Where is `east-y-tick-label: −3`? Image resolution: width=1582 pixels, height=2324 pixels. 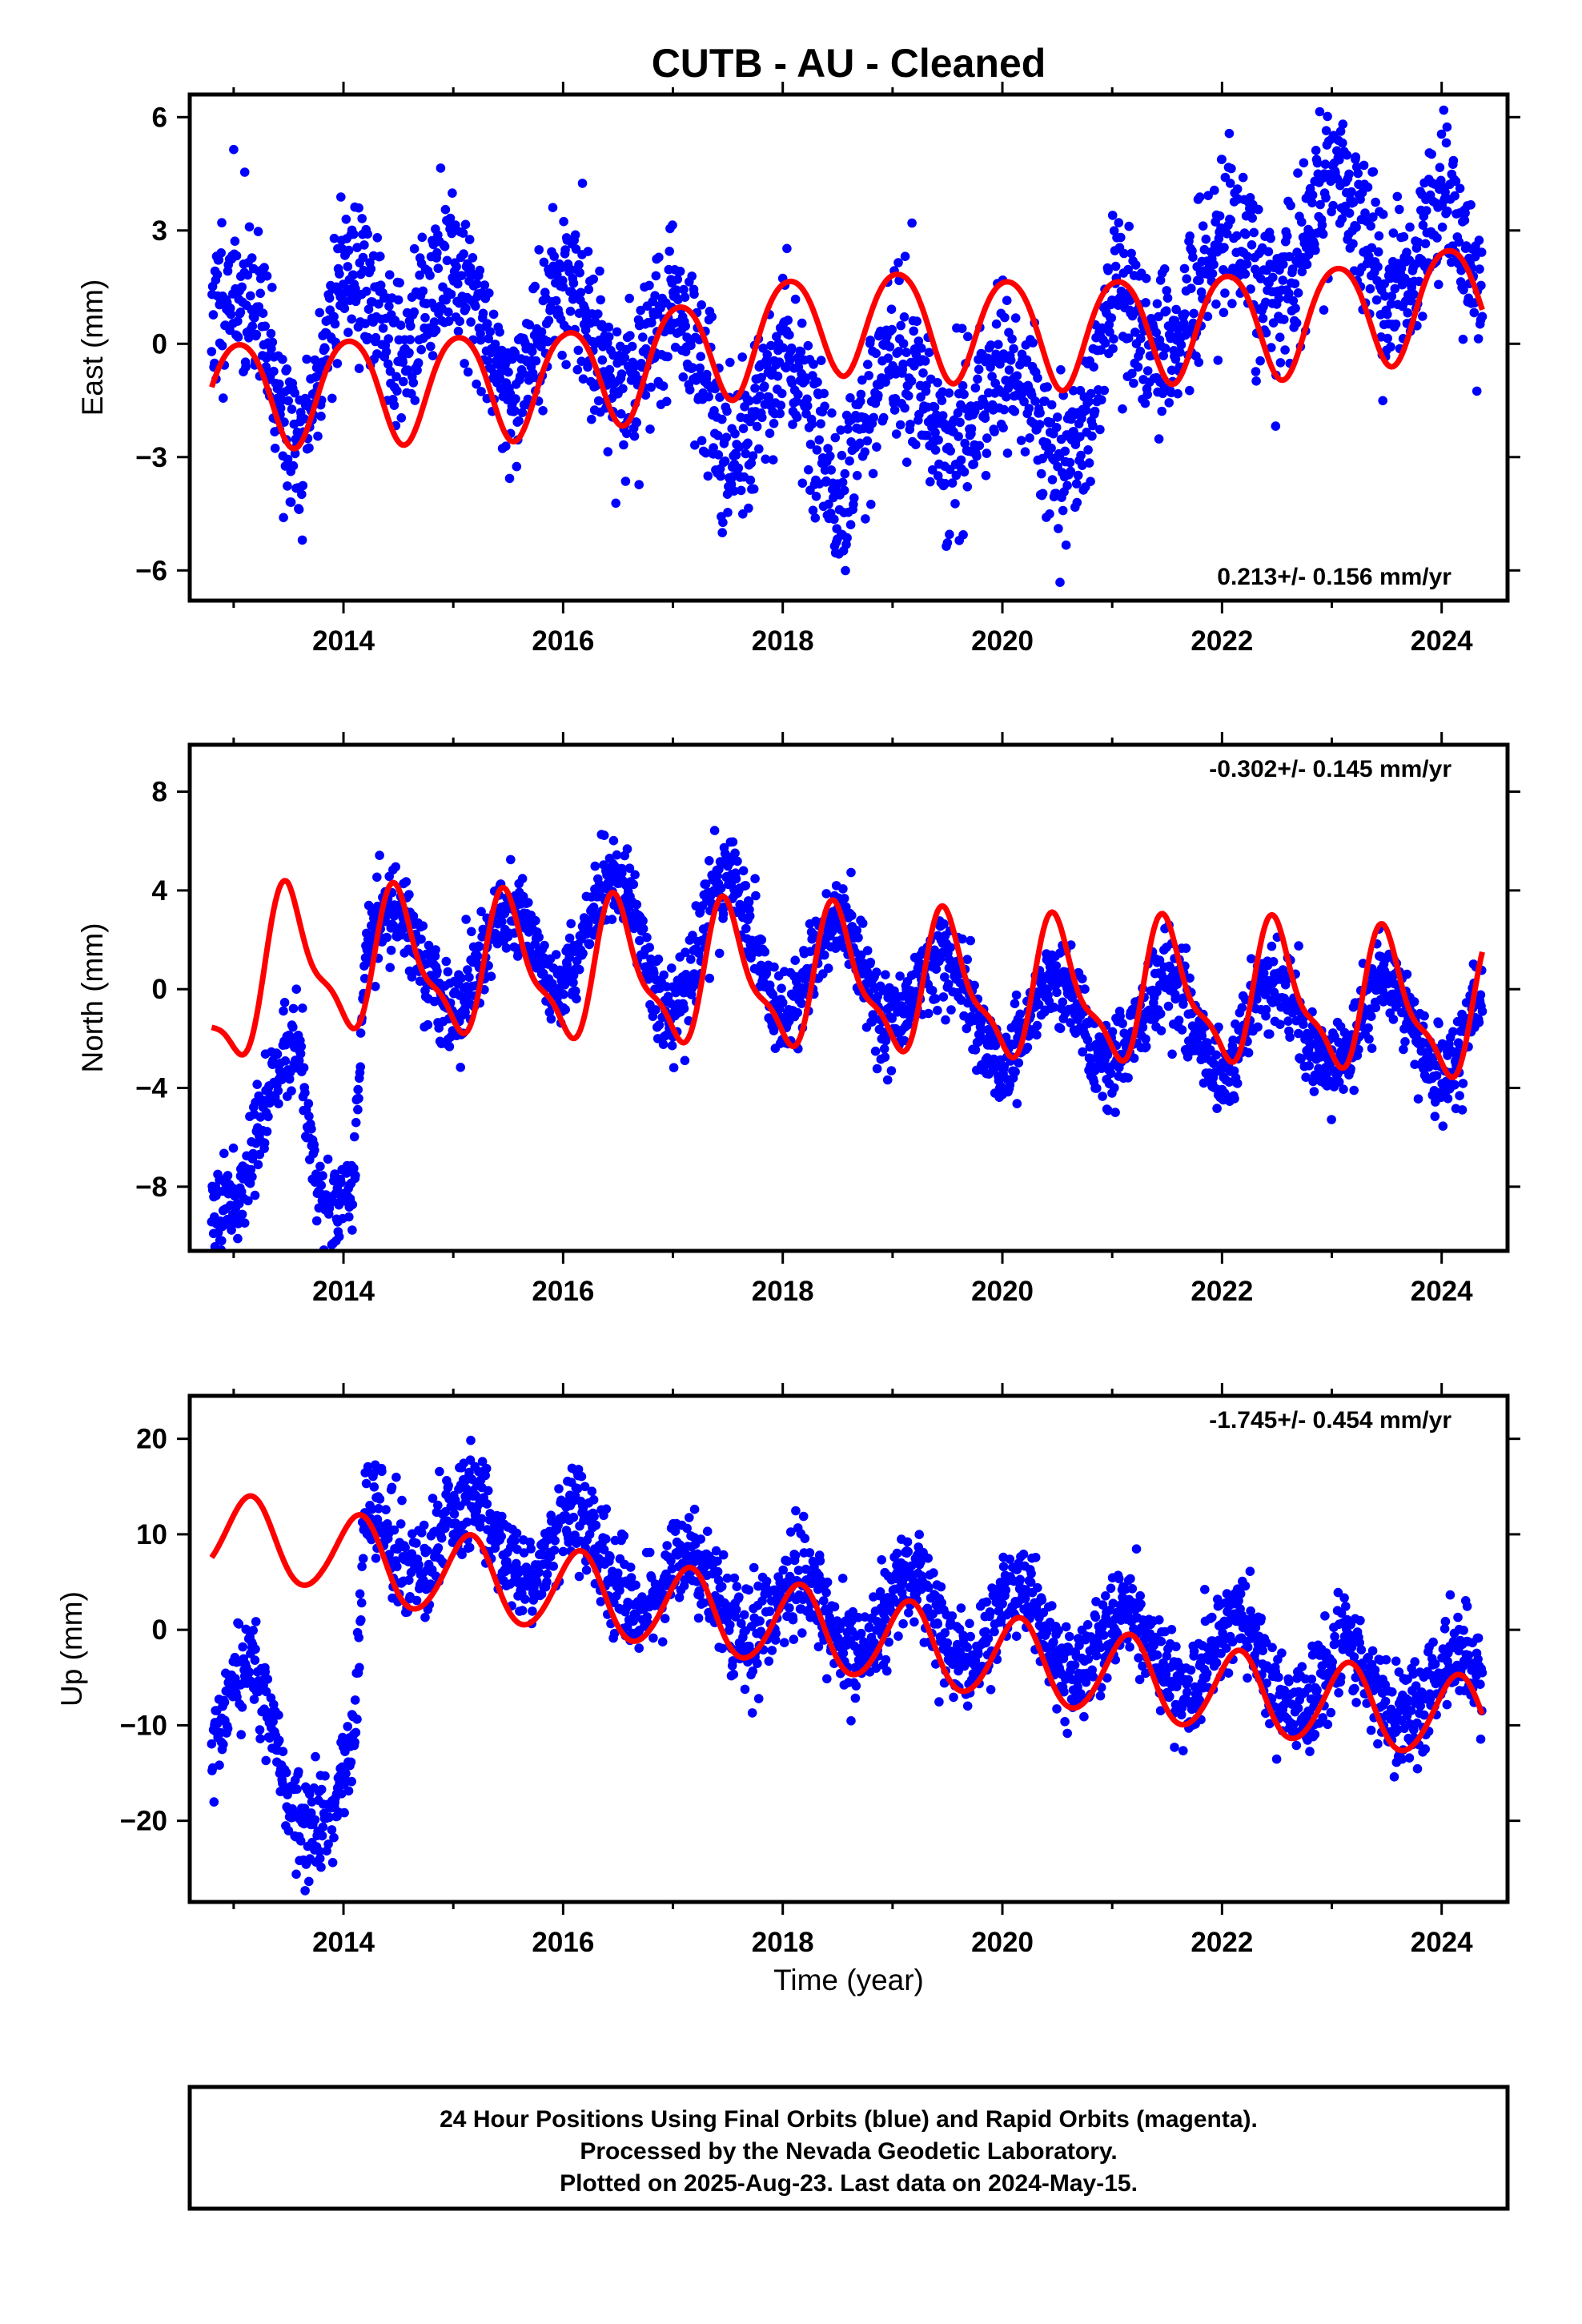
east-y-tick-label: −3 is located at coordinates (151, 457).